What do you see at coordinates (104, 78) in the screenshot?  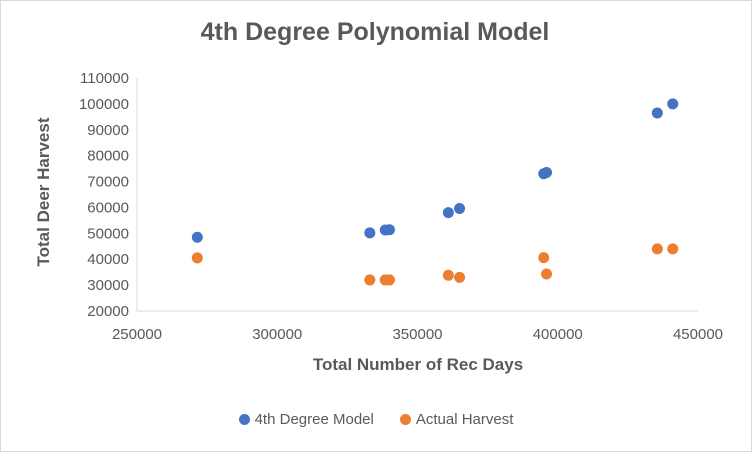 I see `y-tick-label: 110000` at bounding box center [104, 78].